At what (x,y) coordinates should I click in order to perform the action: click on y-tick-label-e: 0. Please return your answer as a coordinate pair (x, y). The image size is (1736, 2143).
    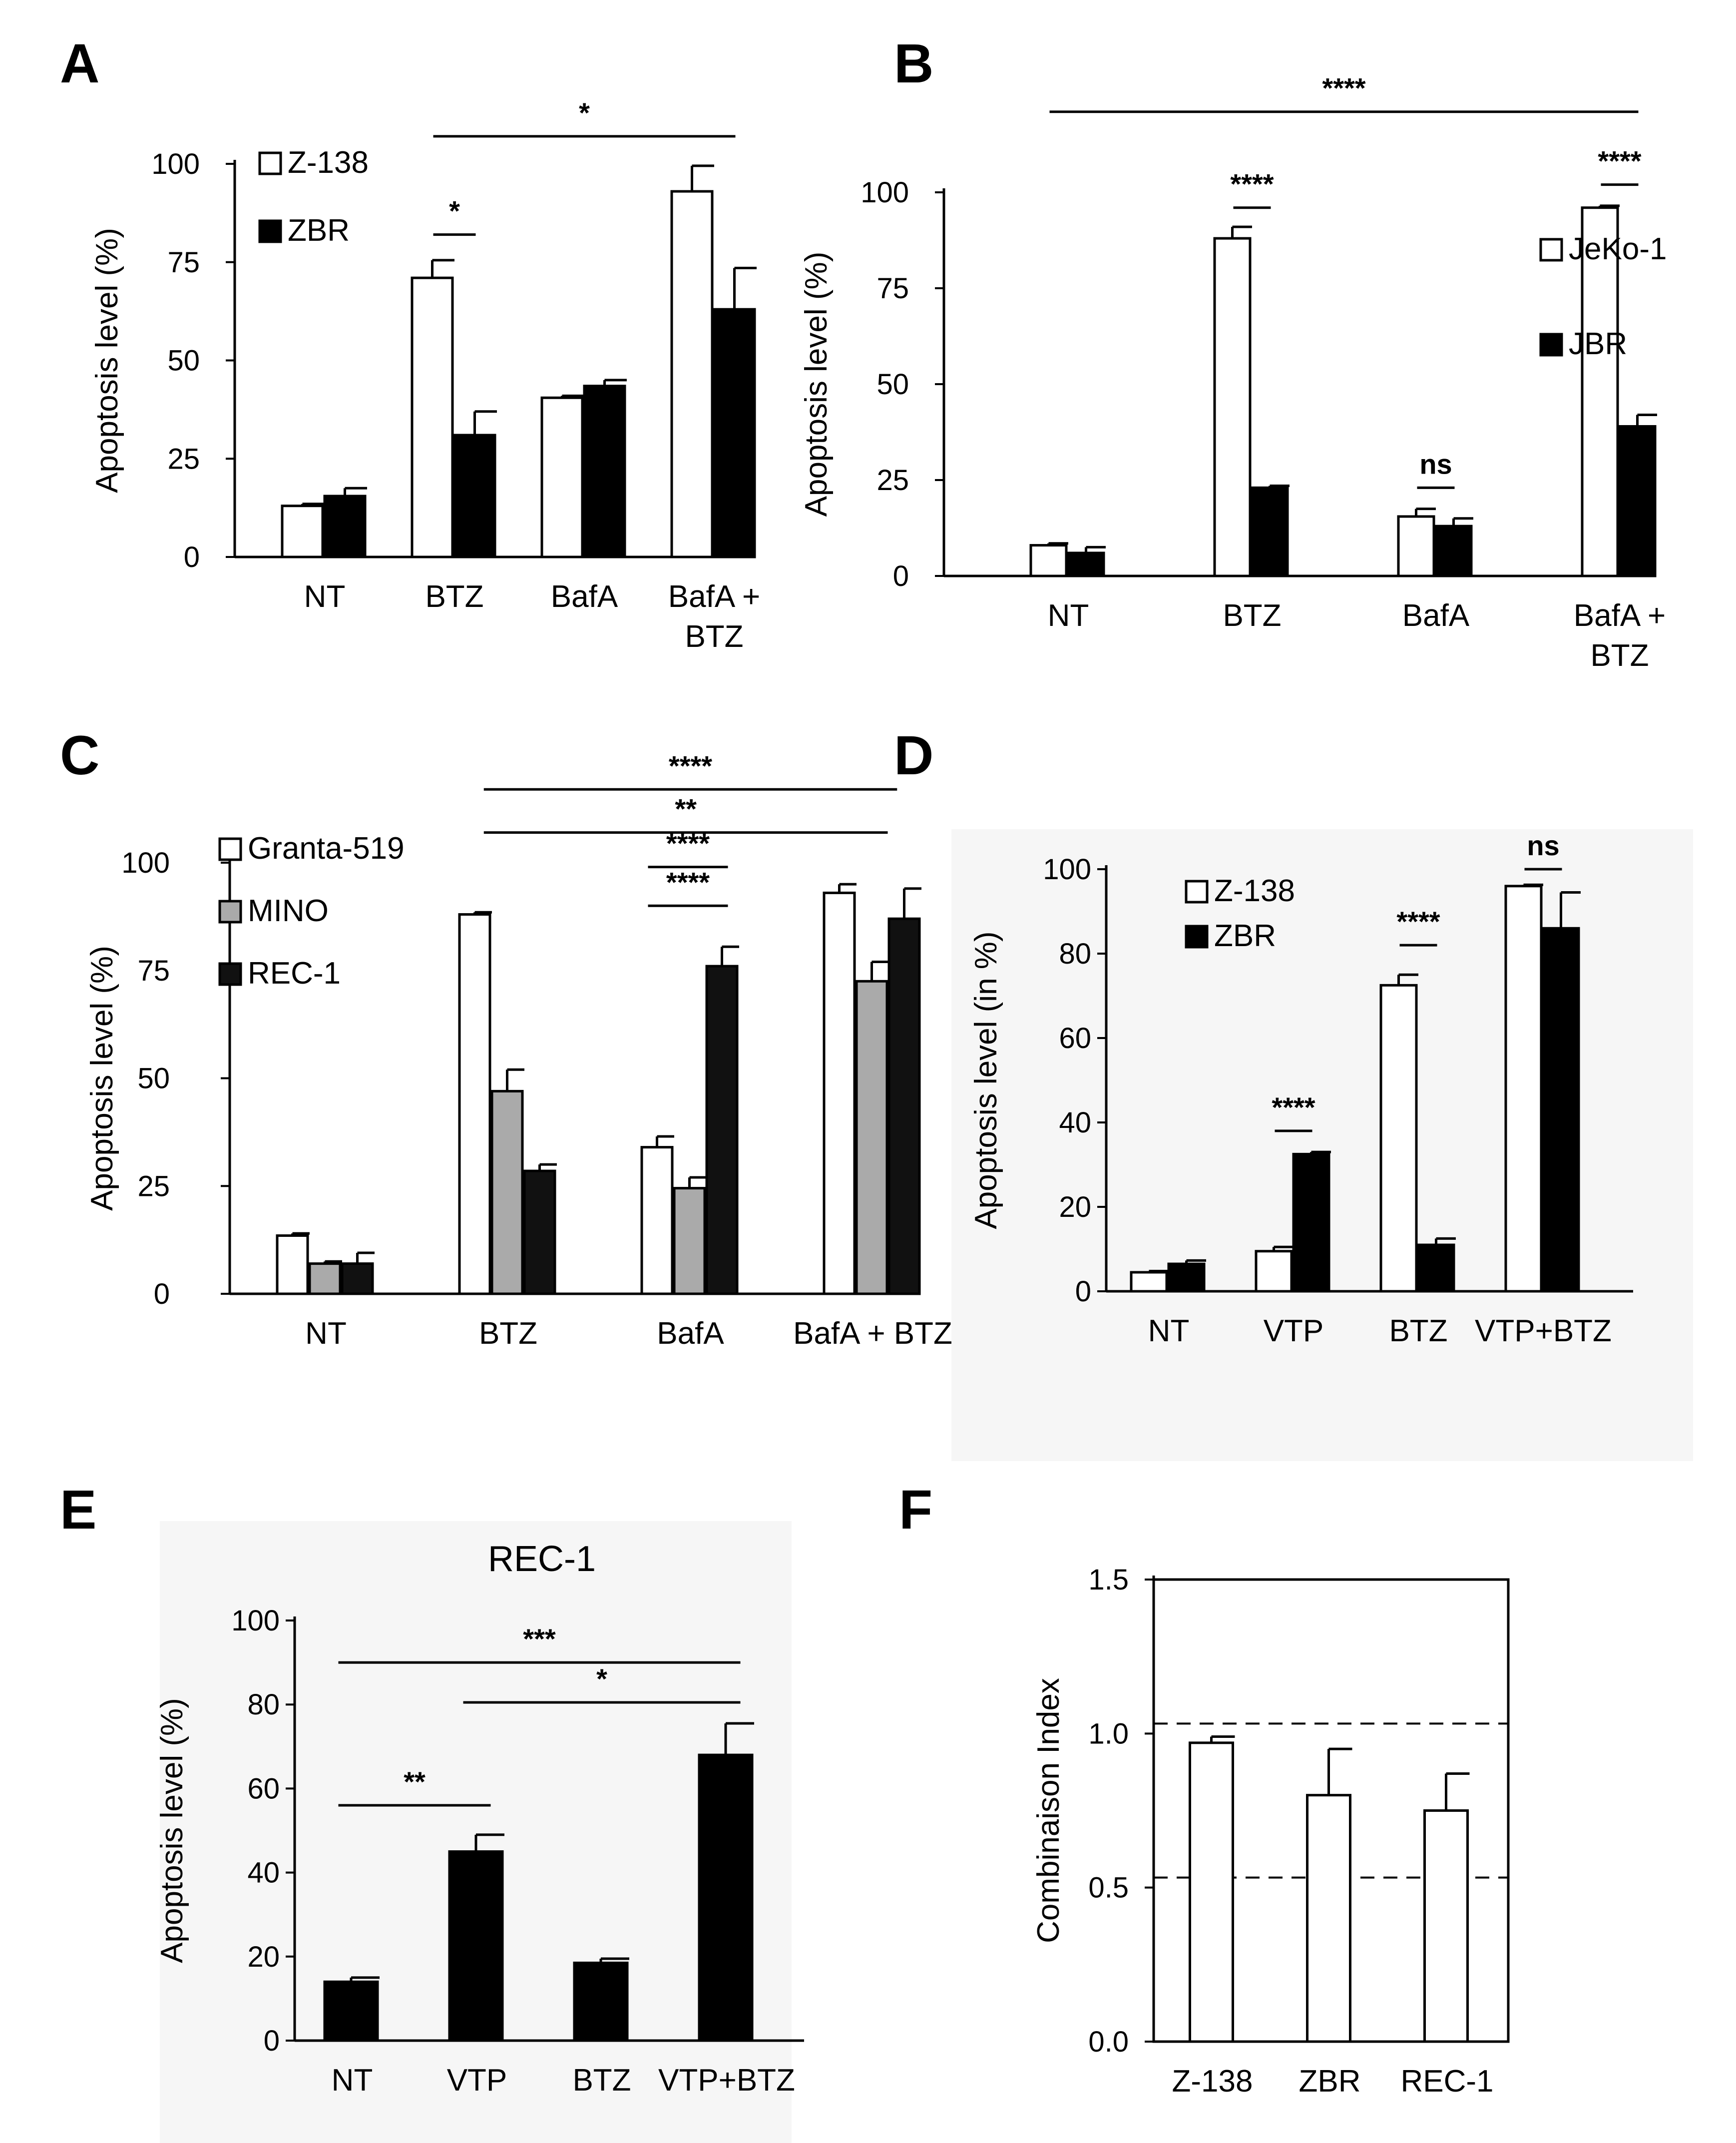
    Looking at the image, I should click on (272, 2041).